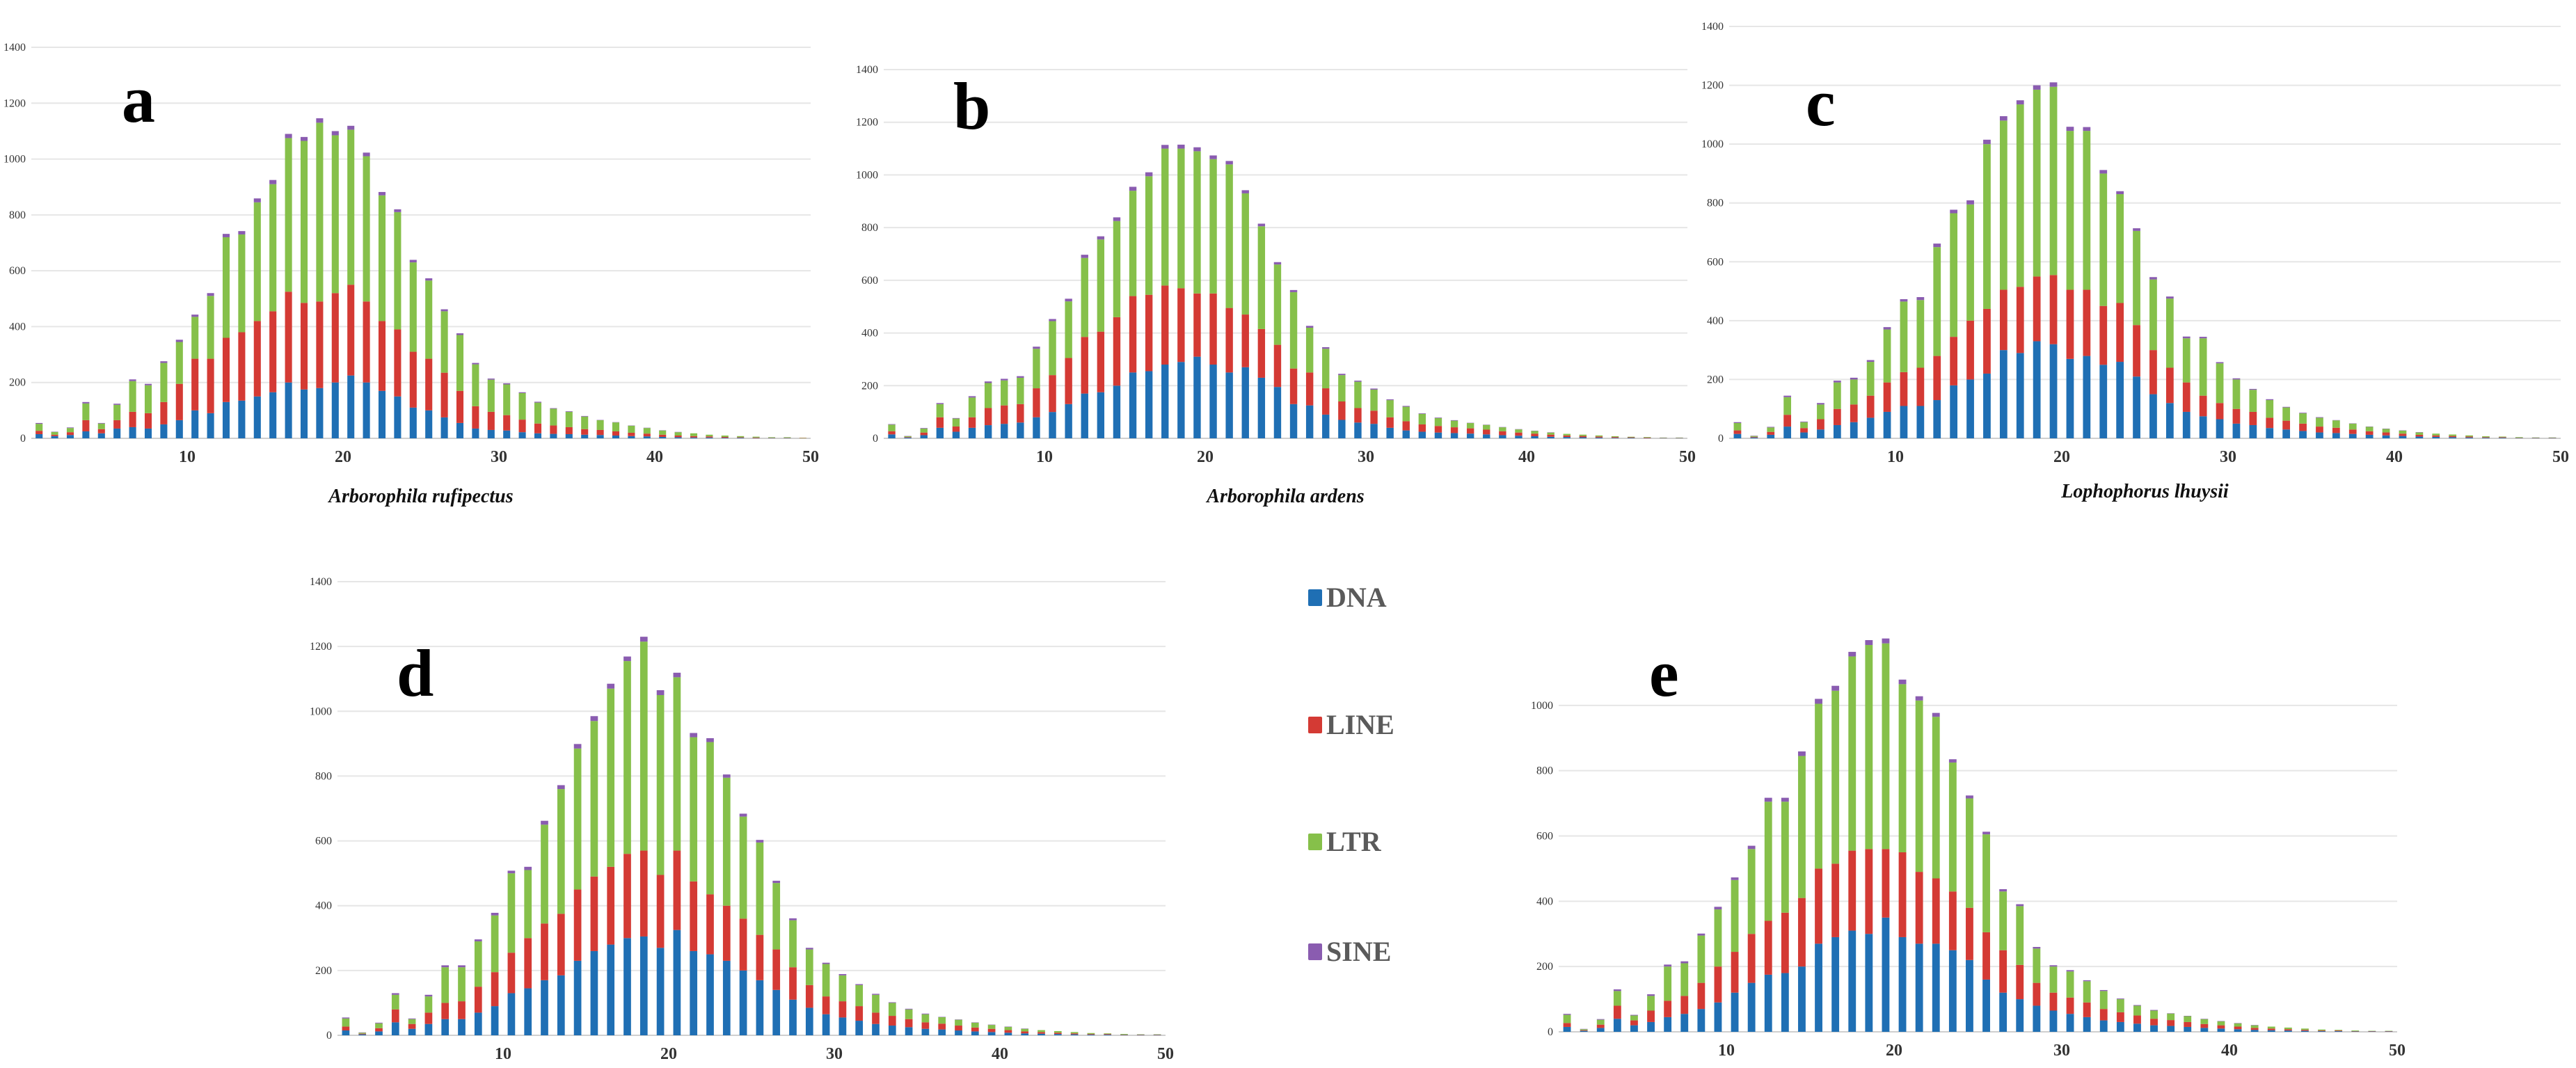 This screenshot has width=2576, height=1068. I want to click on legend-label-sine: SINE, so click(1359, 951).